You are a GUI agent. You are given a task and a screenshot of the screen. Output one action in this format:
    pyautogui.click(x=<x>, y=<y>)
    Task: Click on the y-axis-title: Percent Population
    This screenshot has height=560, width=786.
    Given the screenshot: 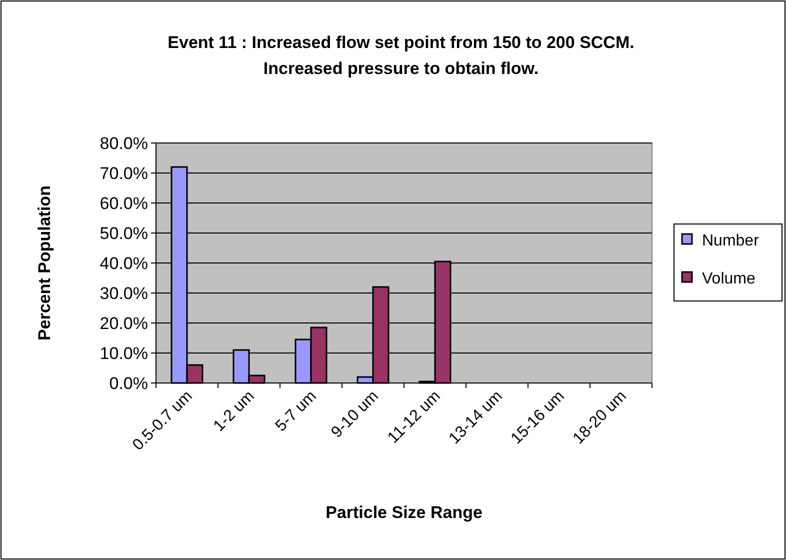 What is the action you would take?
    pyautogui.click(x=44, y=263)
    